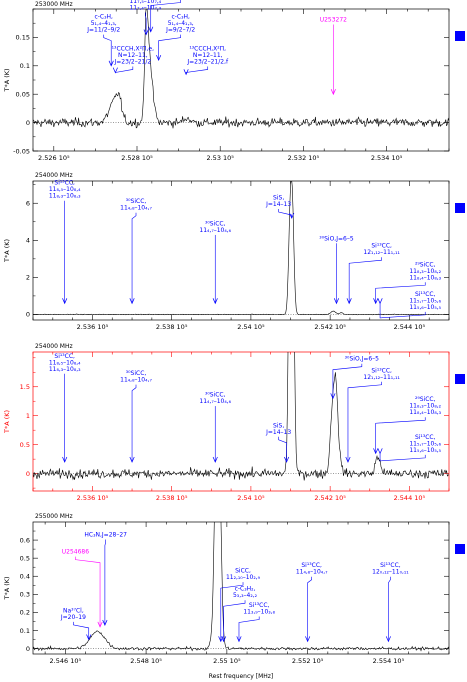  Describe the element at coordinates (251, 498) in the screenshot. I see `x-tick-label: 2.54 10⁵` at that location.